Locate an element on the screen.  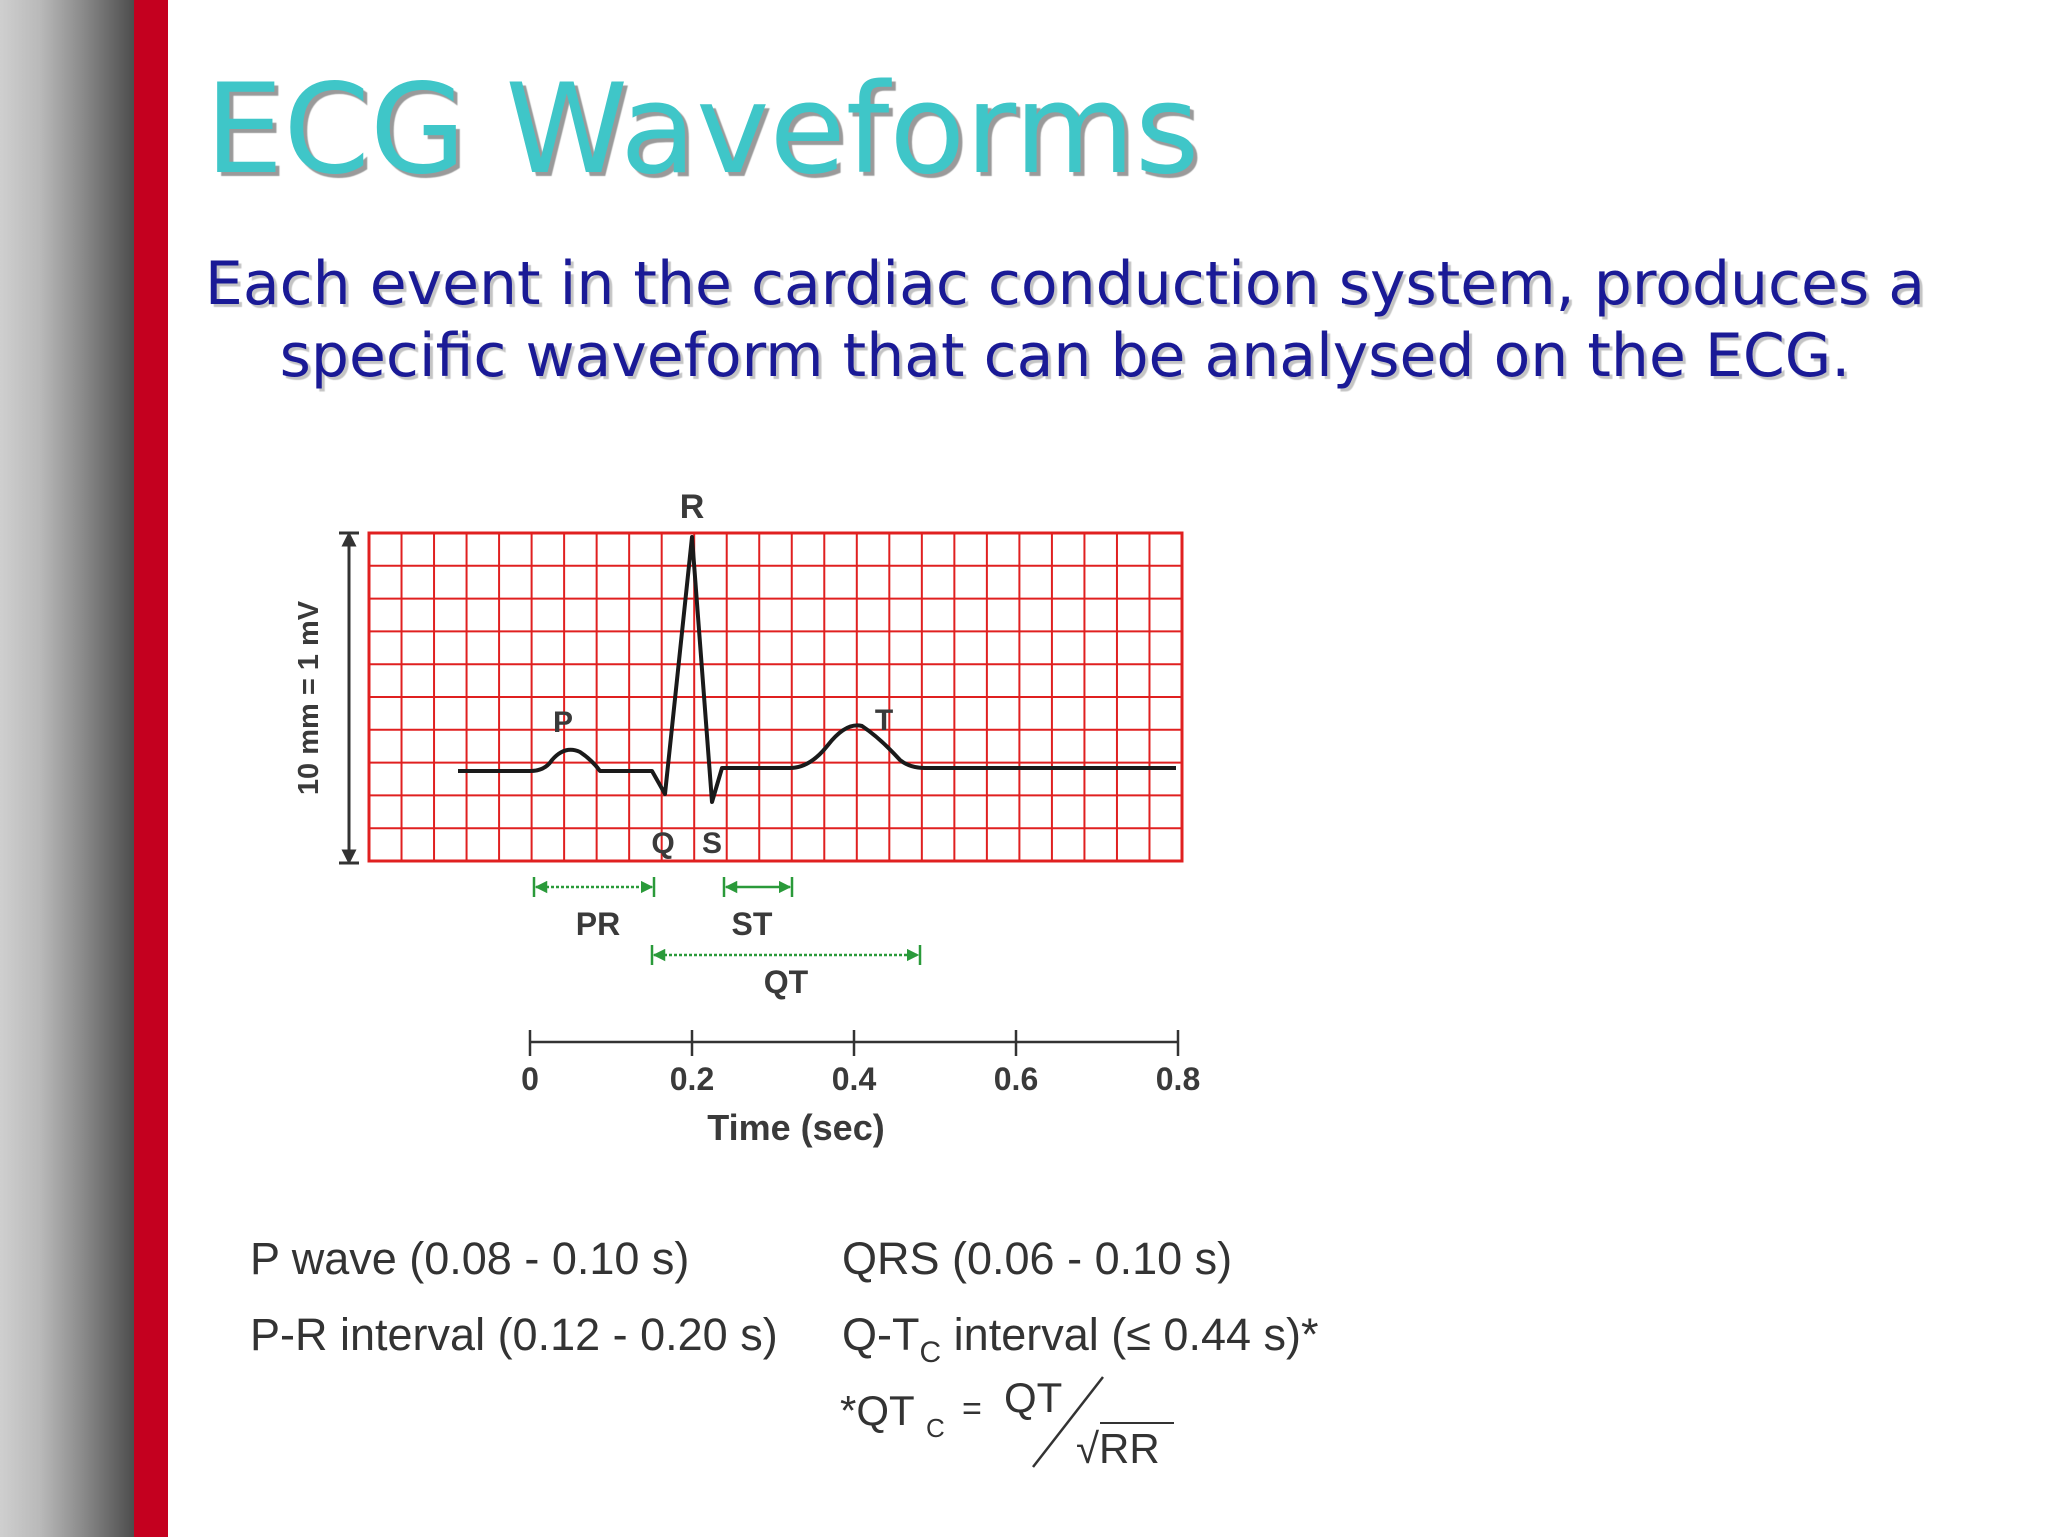
s-wave-label: S is located at coordinates (712, 843).